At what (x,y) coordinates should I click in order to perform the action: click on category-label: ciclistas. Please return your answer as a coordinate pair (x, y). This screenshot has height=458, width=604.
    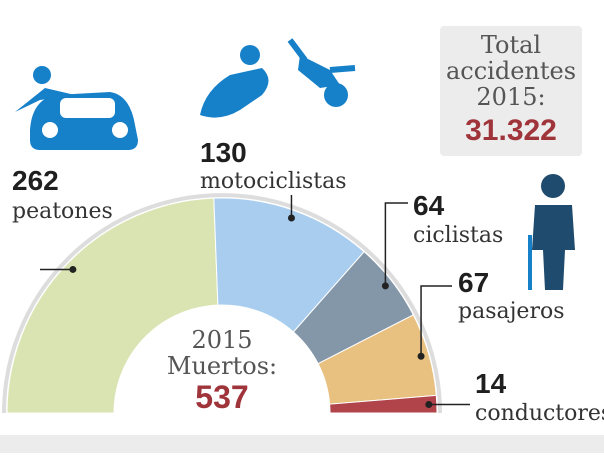
    Looking at the image, I should click on (458, 235).